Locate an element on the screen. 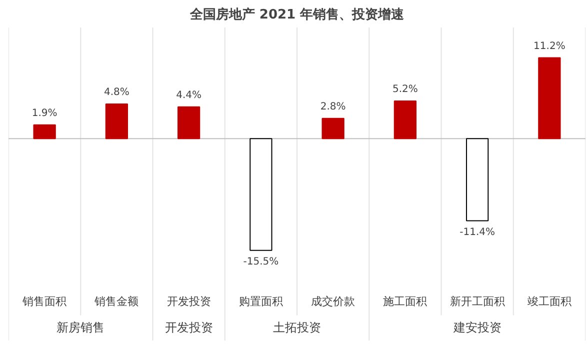  text: 开发投资 is located at coordinates (188, 327).